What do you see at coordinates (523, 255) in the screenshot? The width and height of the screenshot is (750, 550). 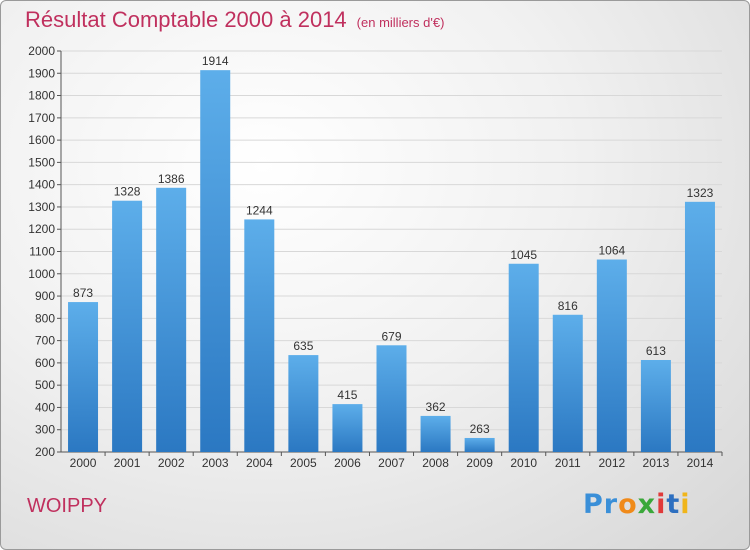 I see `data-label: 1045` at bounding box center [523, 255].